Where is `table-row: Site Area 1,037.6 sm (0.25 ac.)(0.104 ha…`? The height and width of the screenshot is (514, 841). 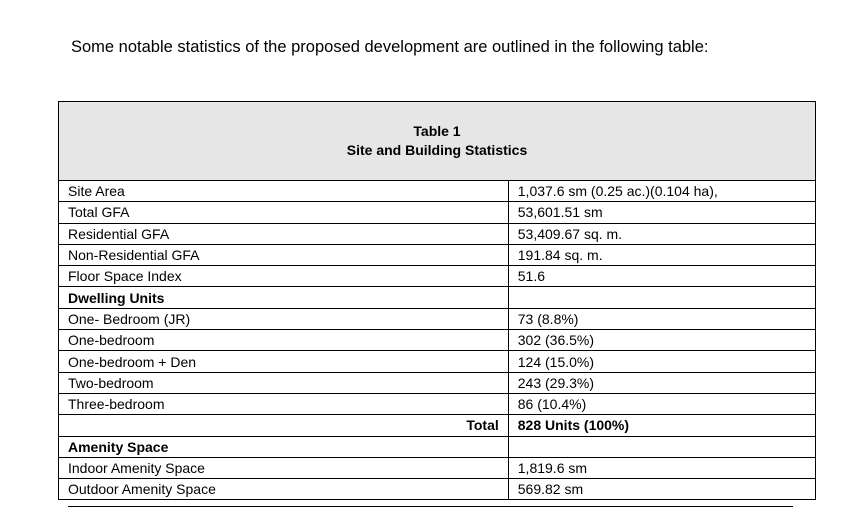 table-row: Site Area 1,037.6 sm (0.25 ac.)(0.104 ha… is located at coordinates (437, 191).